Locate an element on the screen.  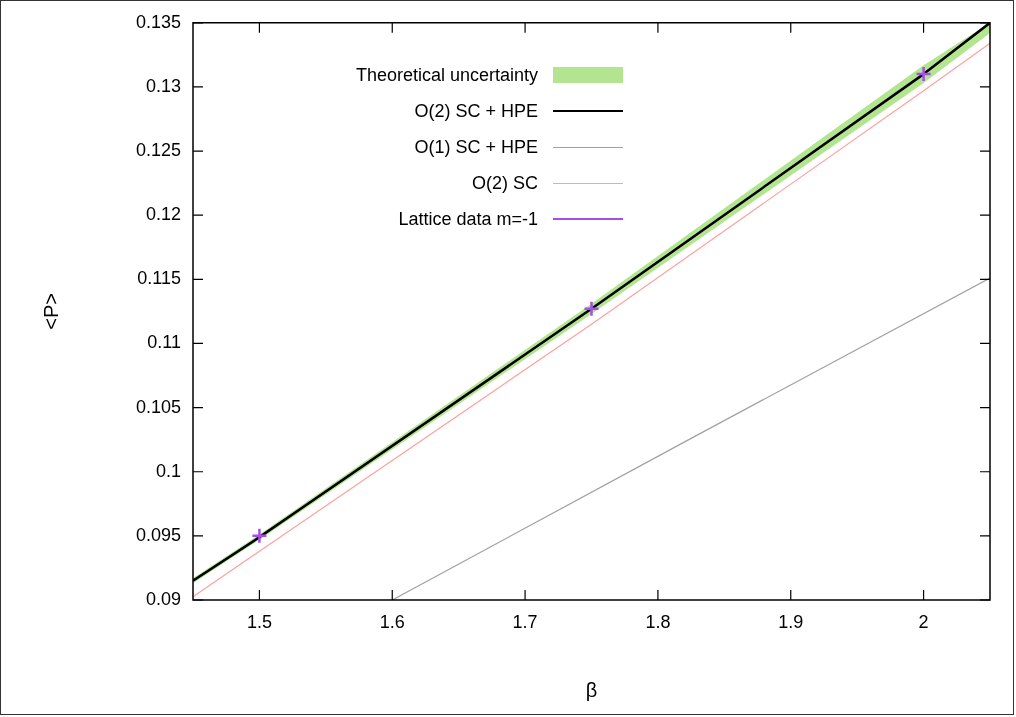
x-axis-title: β is located at coordinates (591, 689).